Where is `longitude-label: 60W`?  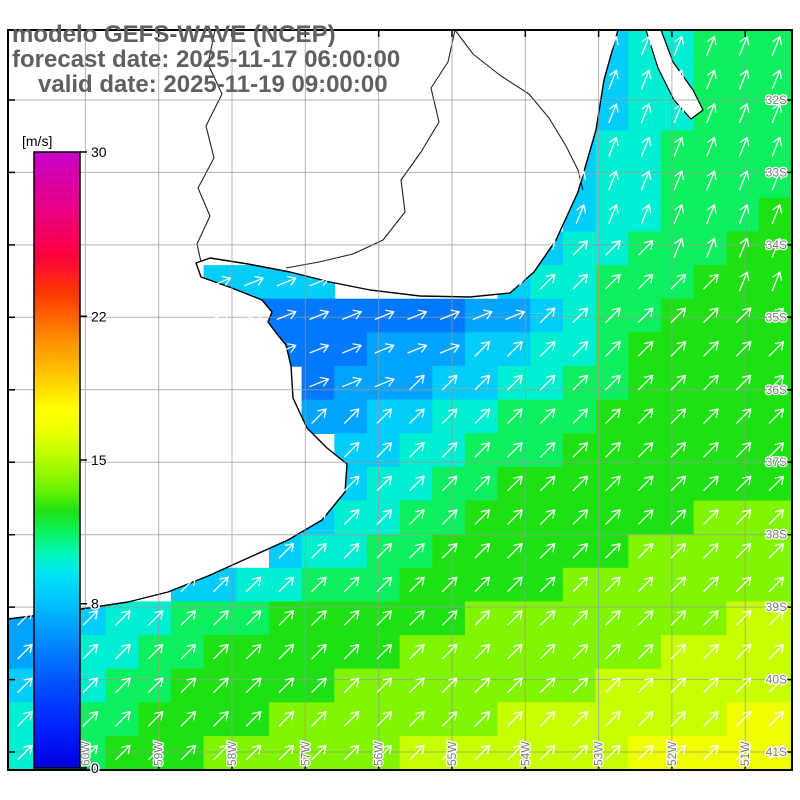
longitude-label: 60W is located at coordinates (85, 753).